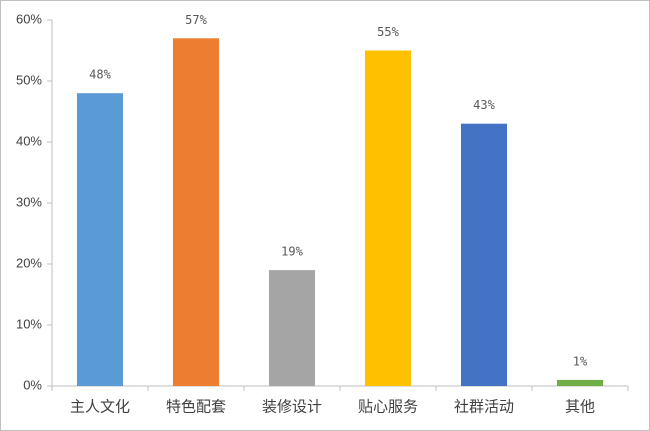 Image resolution: width=650 pixels, height=431 pixels. Describe the element at coordinates (100, 407) in the screenshot. I see `x-tick-label: 主人文化` at that location.